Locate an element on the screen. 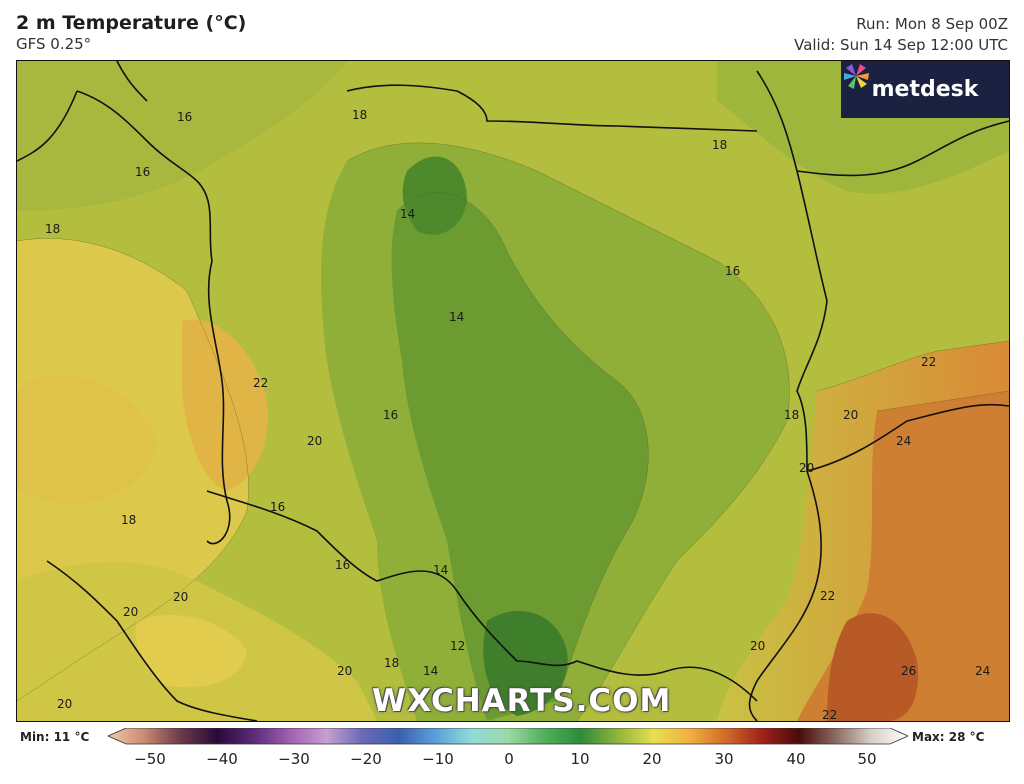 This screenshot has width=1024, height=784. metdesk-logo: metdesk is located at coordinates (925, 89).